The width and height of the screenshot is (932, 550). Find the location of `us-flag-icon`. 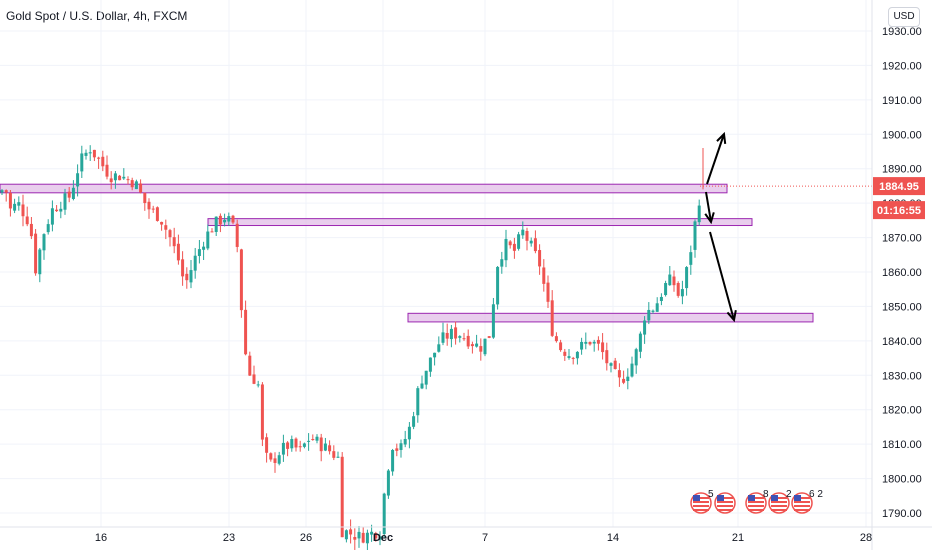

us-flag-icon is located at coordinates (725, 503).